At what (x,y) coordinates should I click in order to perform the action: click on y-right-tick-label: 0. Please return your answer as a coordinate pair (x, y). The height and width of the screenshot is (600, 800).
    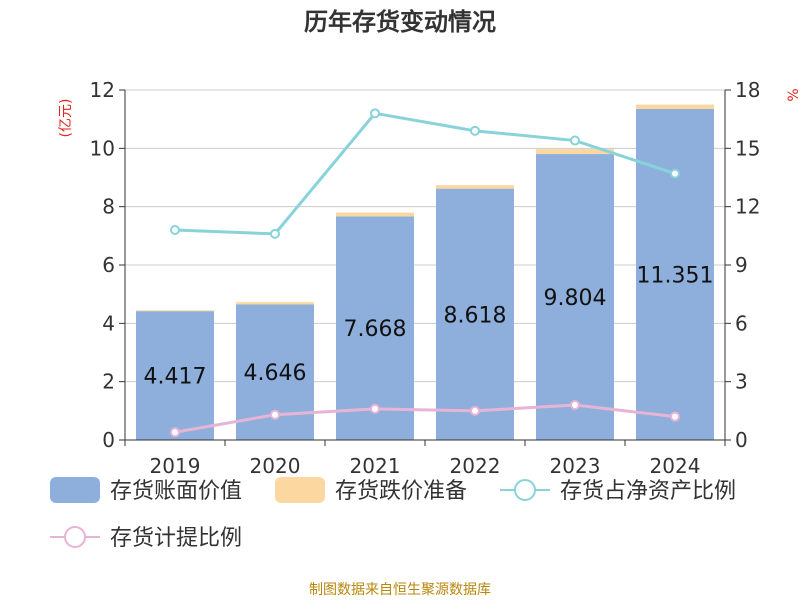
    Looking at the image, I should click on (741, 440).